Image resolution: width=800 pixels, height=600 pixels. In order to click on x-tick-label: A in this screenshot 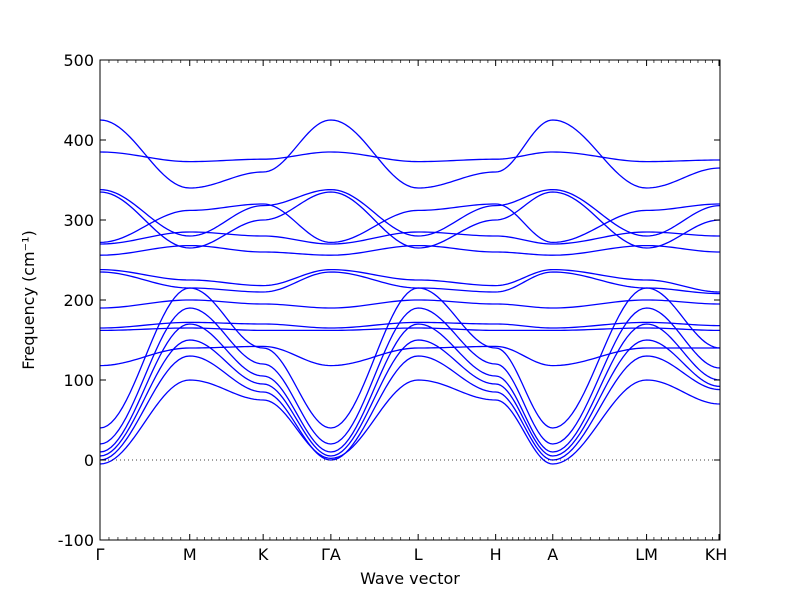, I will do `click(552, 554)`.